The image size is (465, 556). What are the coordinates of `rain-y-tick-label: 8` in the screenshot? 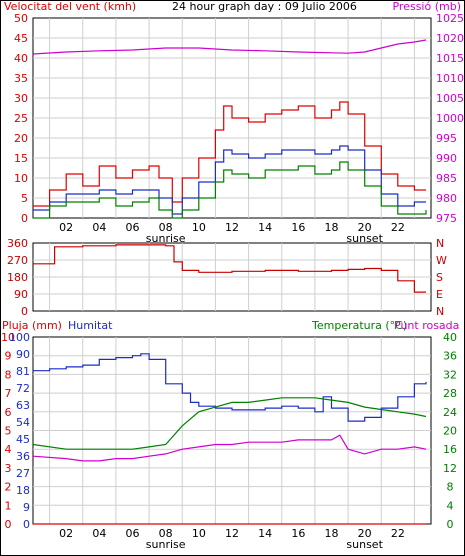 It's located at (8, 374).